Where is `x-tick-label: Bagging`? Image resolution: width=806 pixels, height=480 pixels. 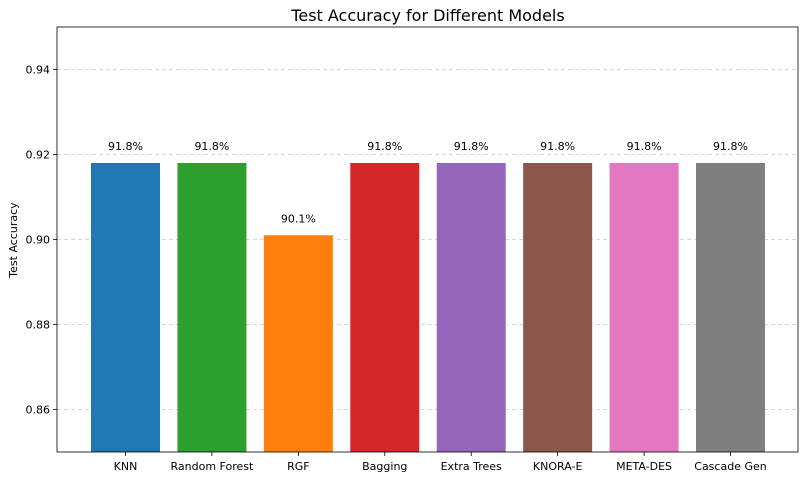 x-tick-label: Bagging is located at coordinates (384, 466).